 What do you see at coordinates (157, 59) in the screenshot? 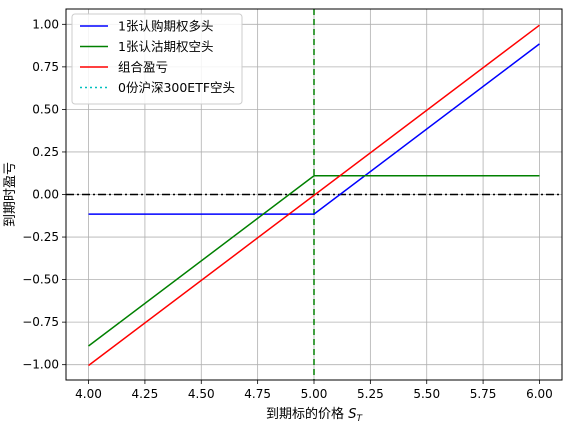
I see `legend-box` at bounding box center [157, 59].